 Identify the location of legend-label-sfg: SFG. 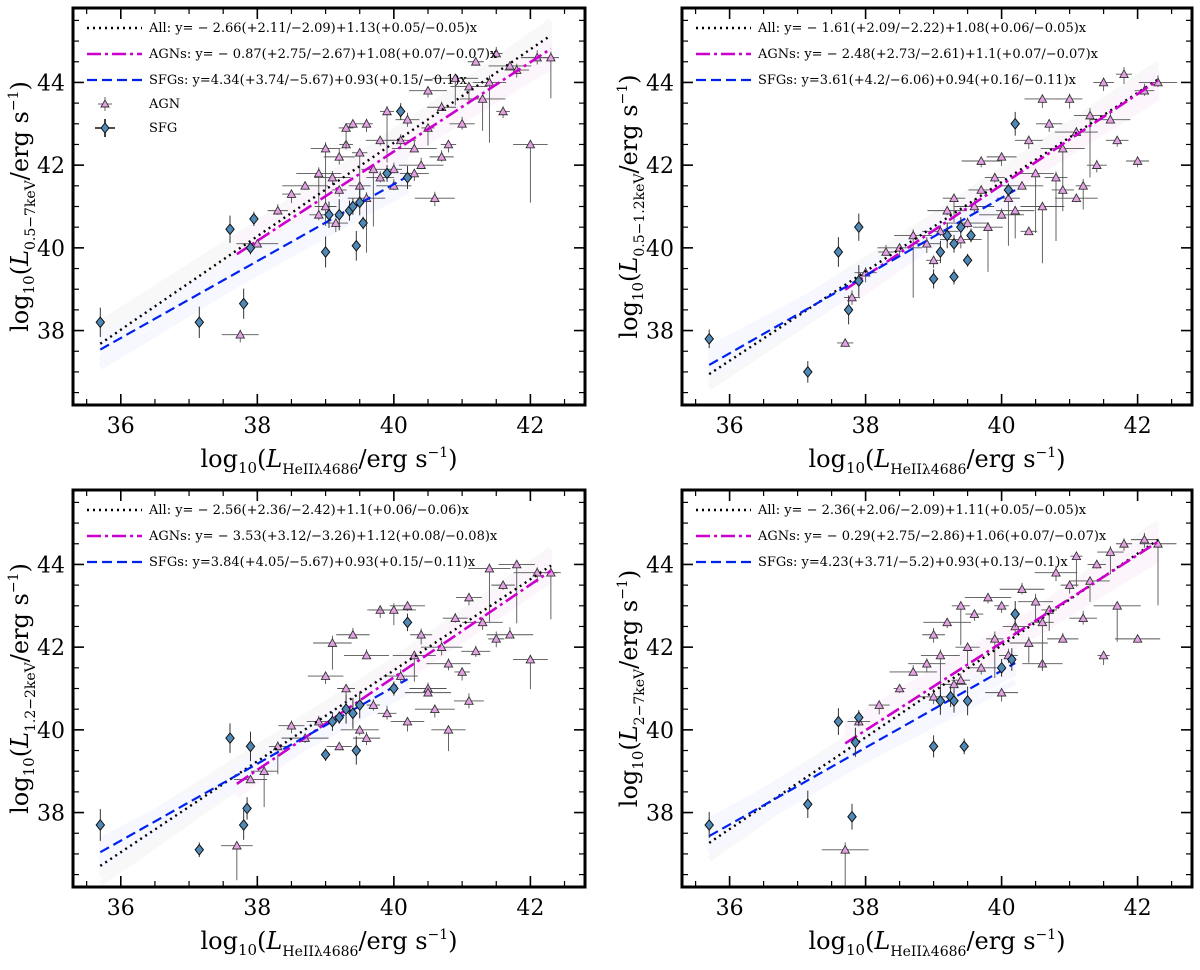
(163, 128).